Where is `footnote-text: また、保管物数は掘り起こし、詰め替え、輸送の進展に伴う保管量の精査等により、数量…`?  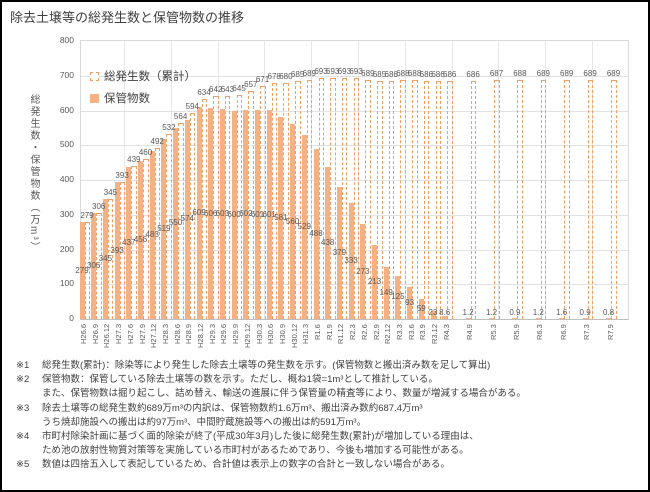 footnote-text: また、保管物数は掘り起こし、詰め替え、輸送の進展に伴う保管量の精査等により、数量… is located at coordinates (284, 394).